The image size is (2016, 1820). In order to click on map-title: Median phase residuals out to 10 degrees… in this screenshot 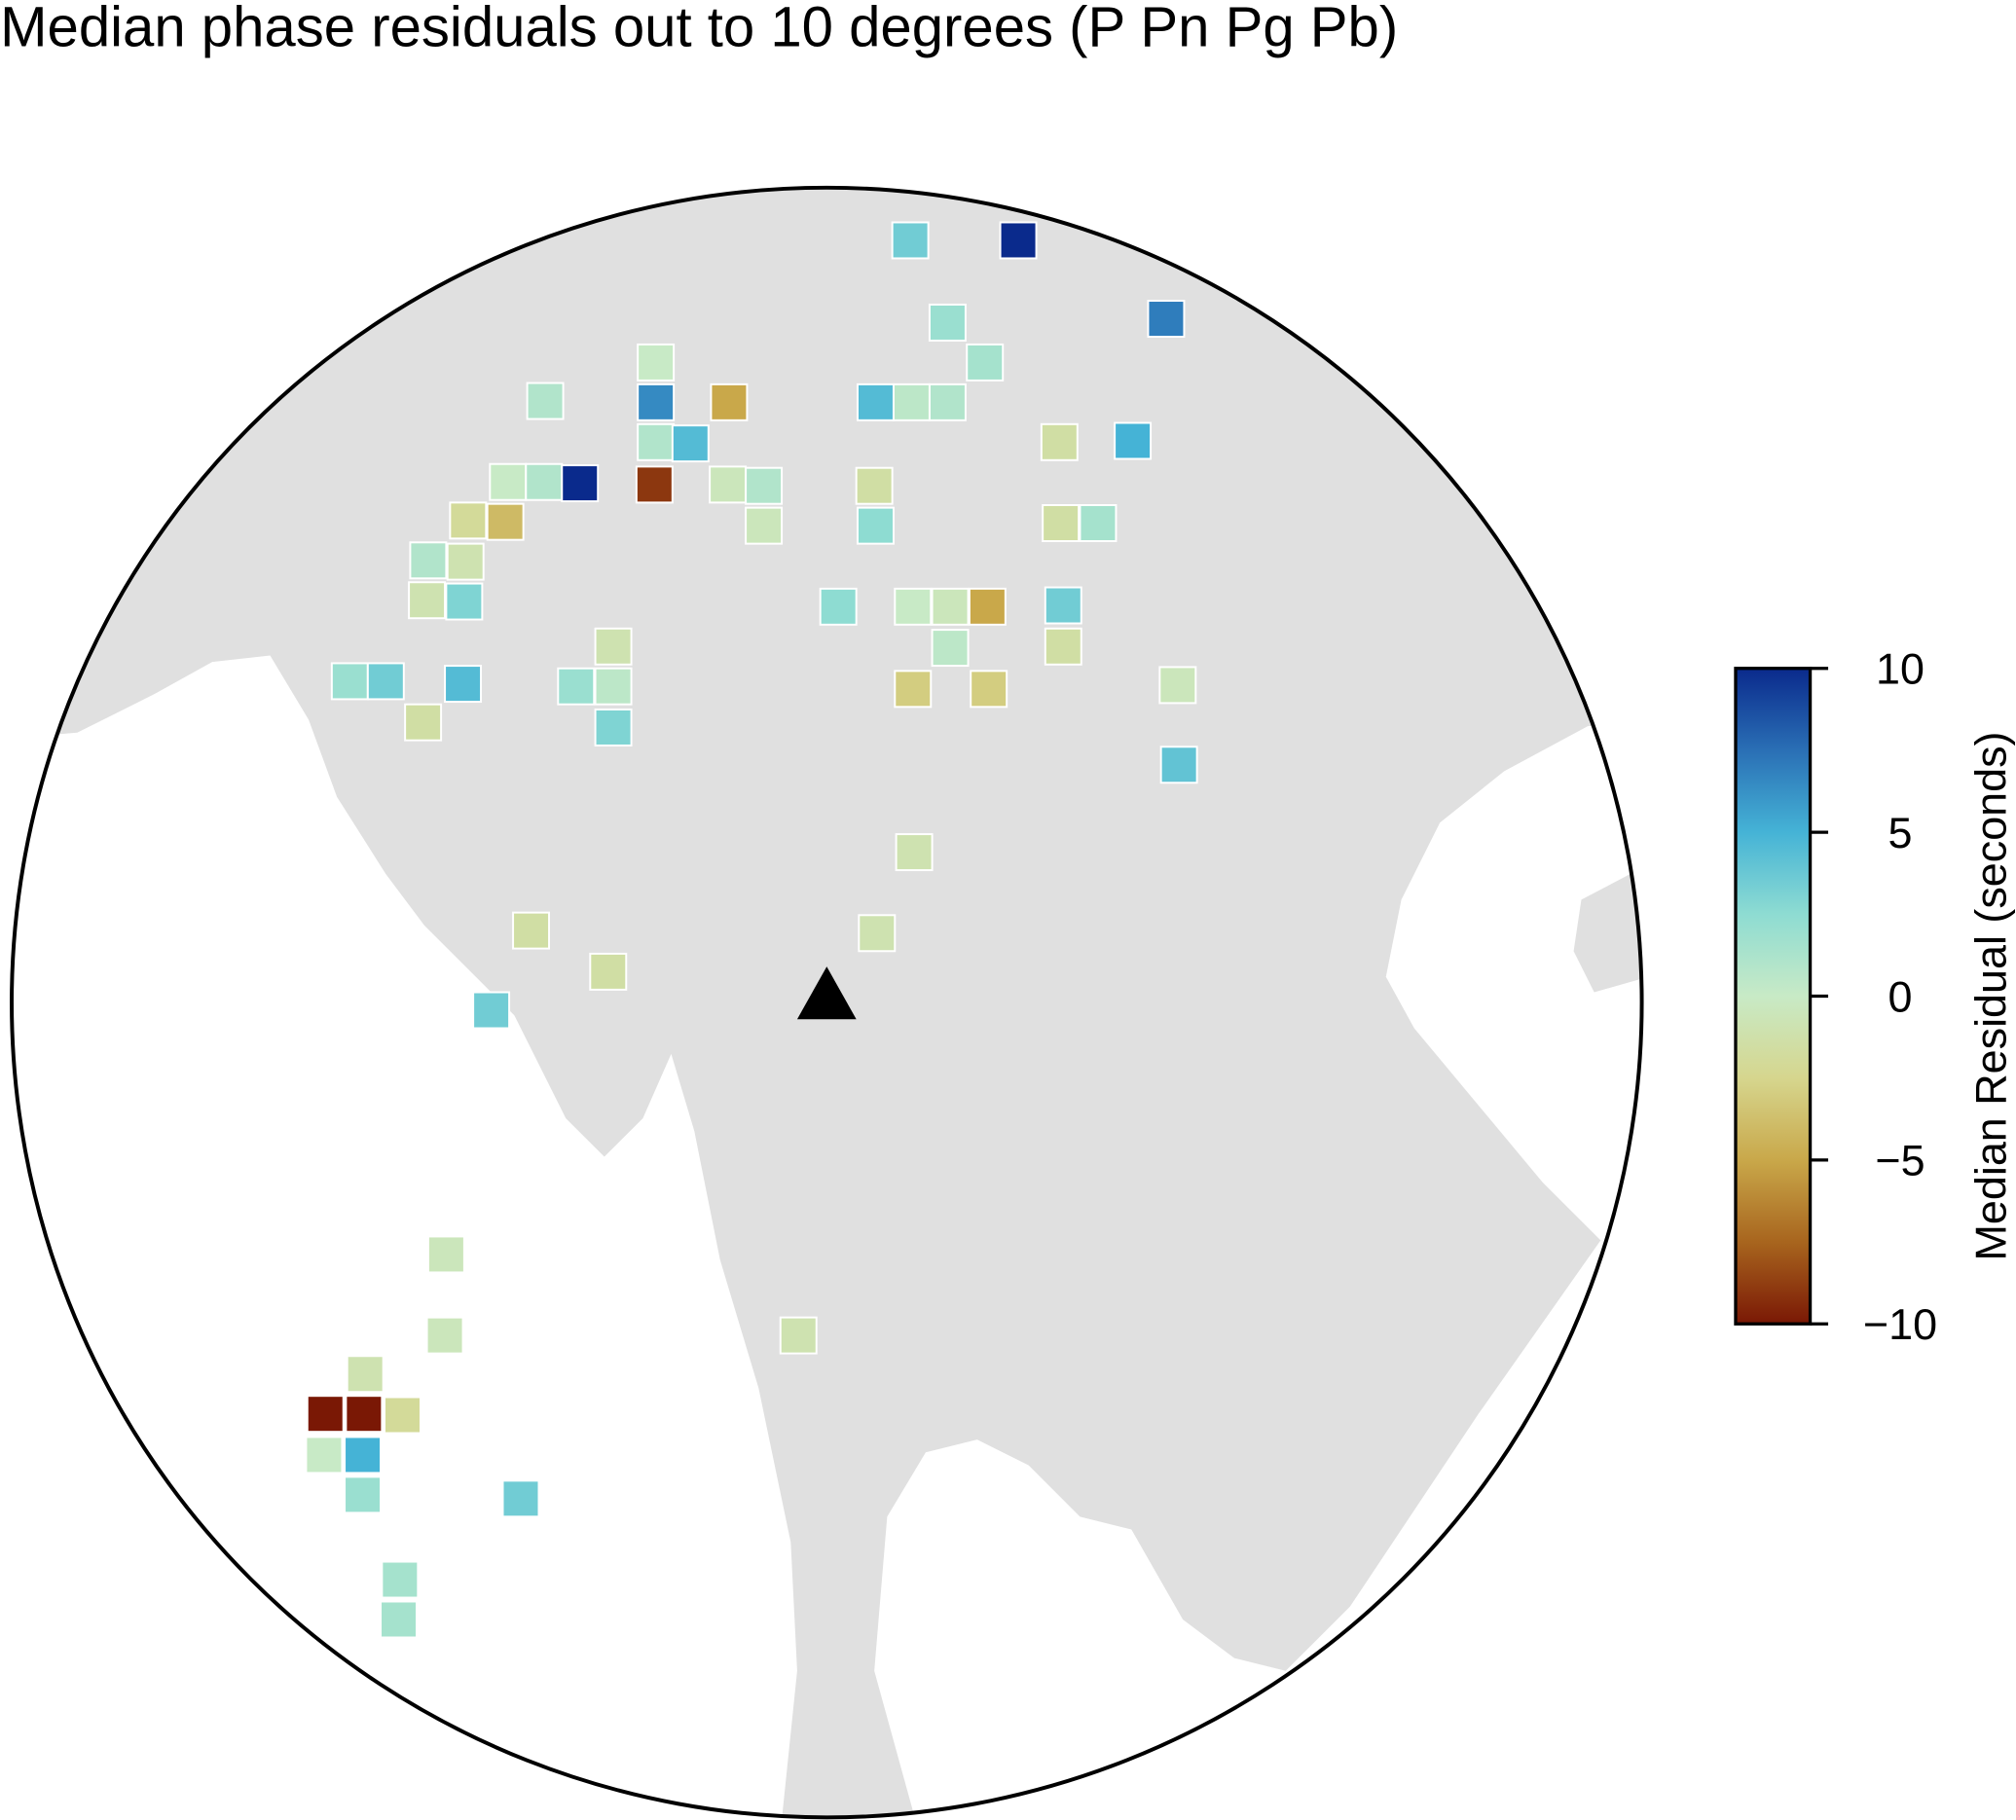, I will do `click(699, 29)`.